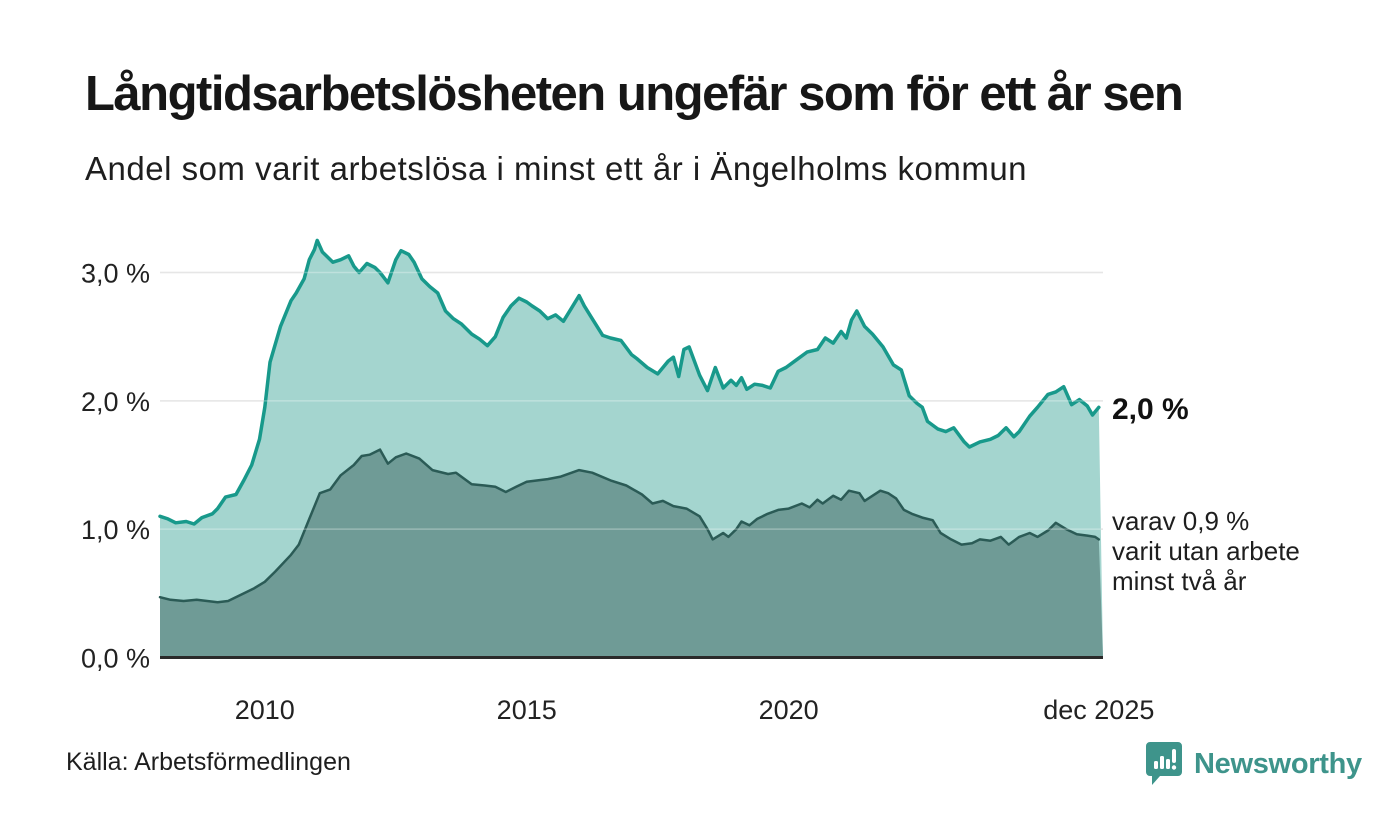 The width and height of the screenshot is (1400, 840). What do you see at coordinates (1181, 521) in the screenshot?
I see `annotation-line: varav 0,9 %` at bounding box center [1181, 521].